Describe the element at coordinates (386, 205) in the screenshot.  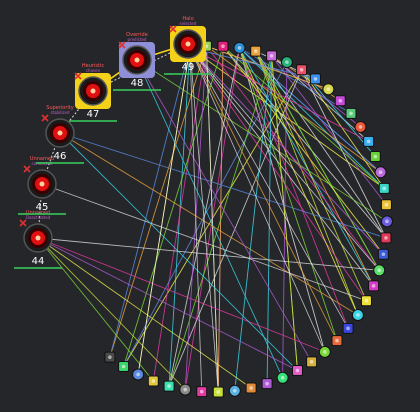
I see `tree-icon` at that location.